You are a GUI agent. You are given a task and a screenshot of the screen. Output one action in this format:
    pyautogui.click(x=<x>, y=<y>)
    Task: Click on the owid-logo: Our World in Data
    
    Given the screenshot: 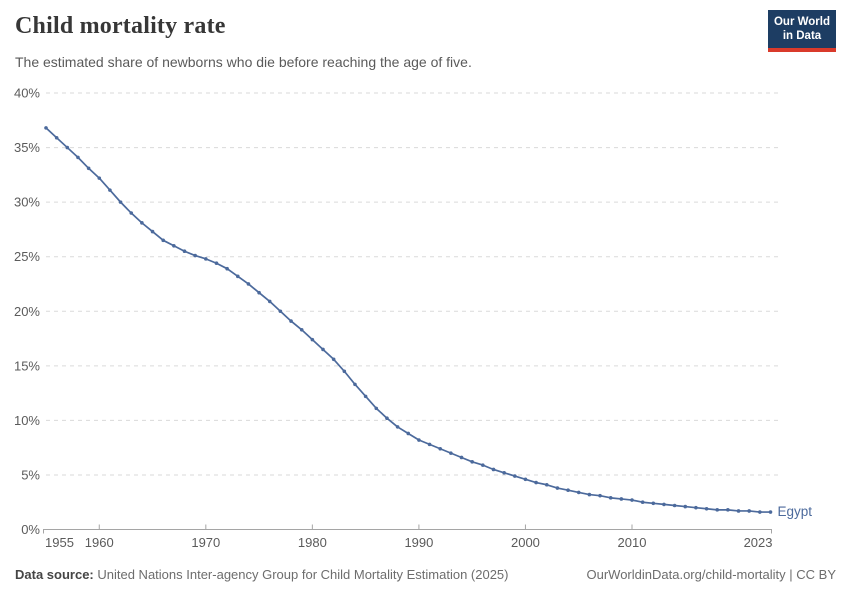 What is the action you would take?
    pyautogui.click(x=802, y=31)
    